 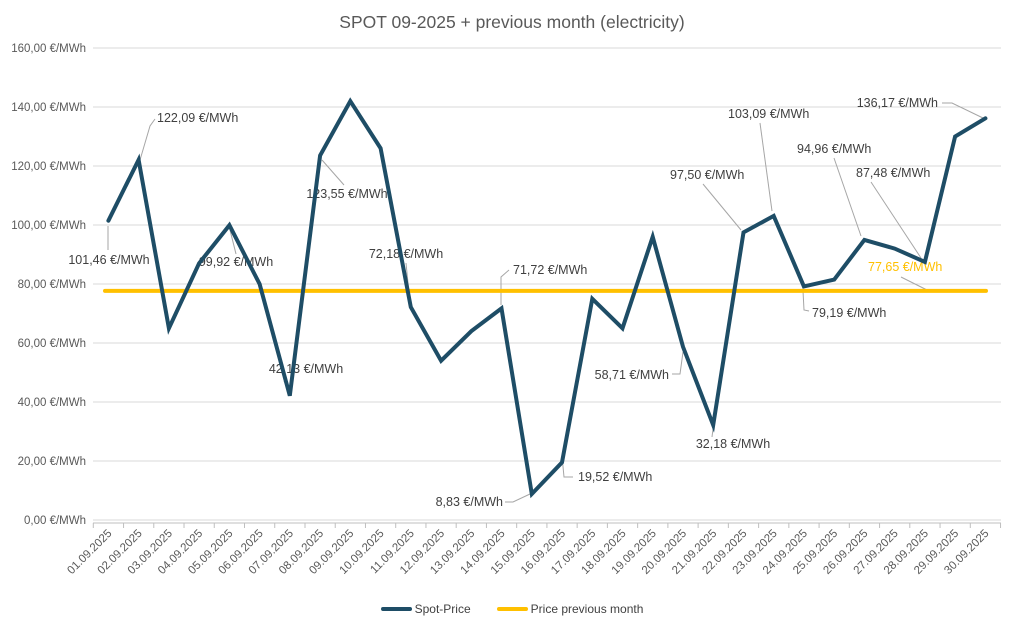 I want to click on y-axis-tick-label: 140,00 €/MWh, so click(x=48, y=108).